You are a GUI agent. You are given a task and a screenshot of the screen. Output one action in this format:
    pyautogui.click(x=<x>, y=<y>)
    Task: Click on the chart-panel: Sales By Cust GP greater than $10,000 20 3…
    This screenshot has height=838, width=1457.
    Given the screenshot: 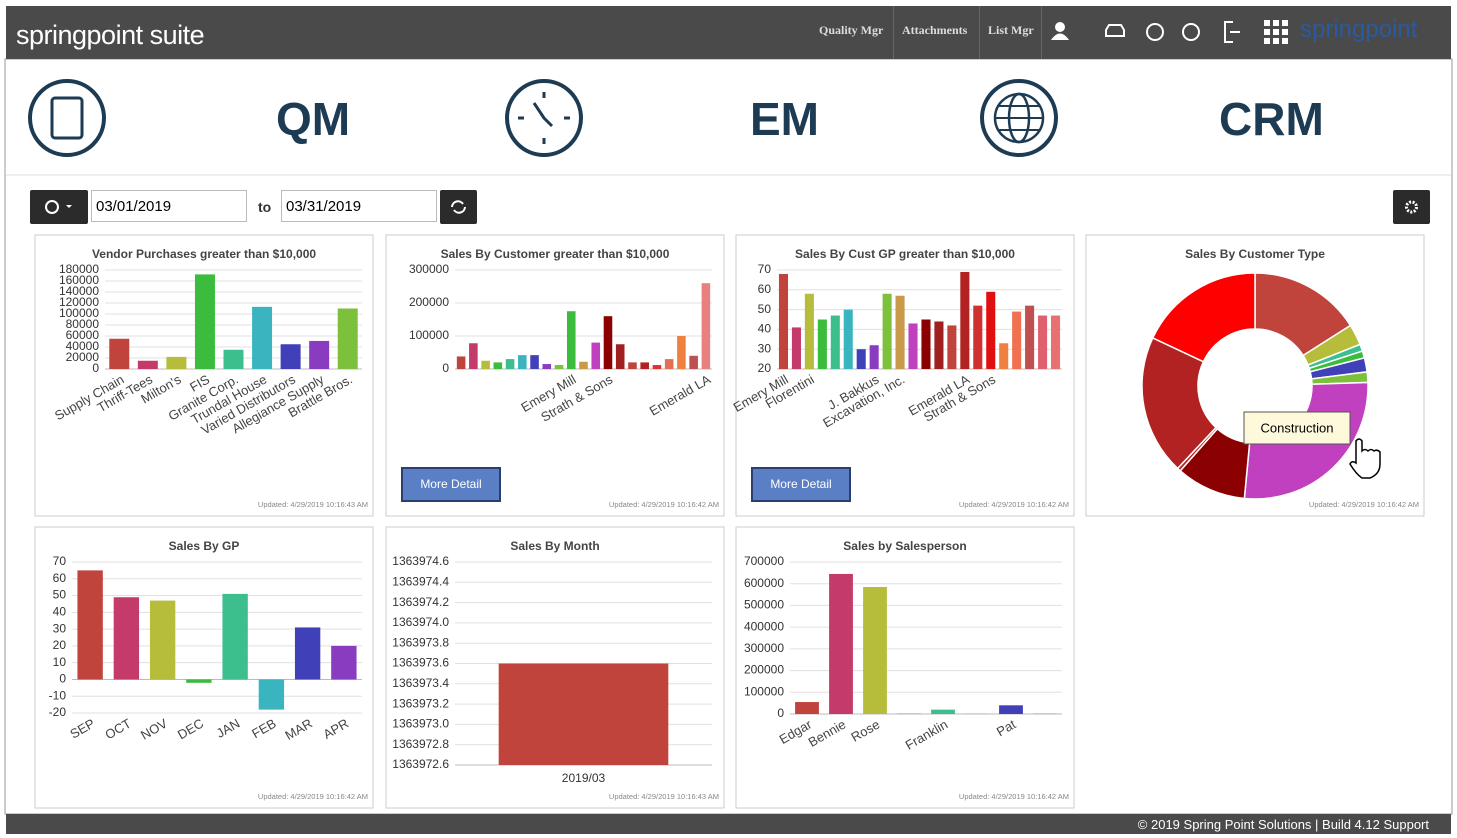 What is the action you would take?
    pyautogui.click(x=903, y=375)
    